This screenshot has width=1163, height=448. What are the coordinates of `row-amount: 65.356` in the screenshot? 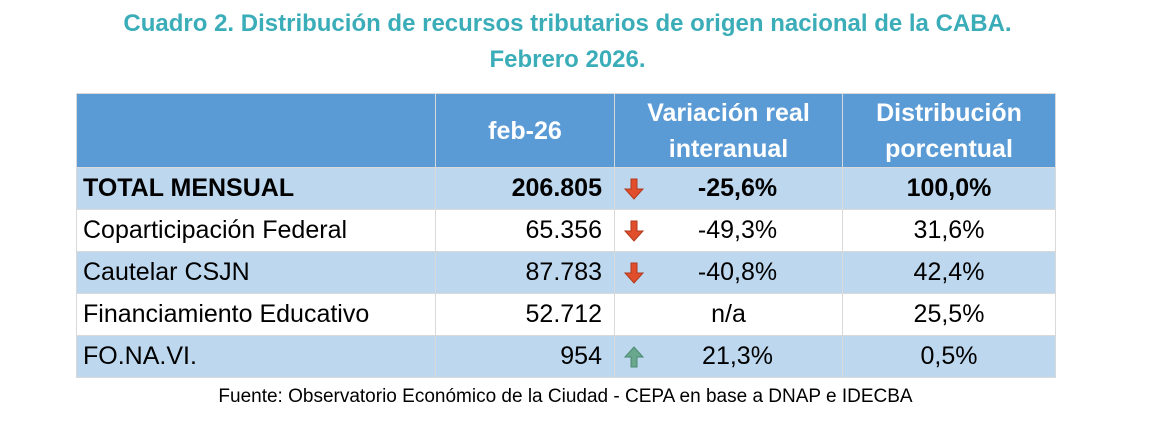 It's located at (525, 230).